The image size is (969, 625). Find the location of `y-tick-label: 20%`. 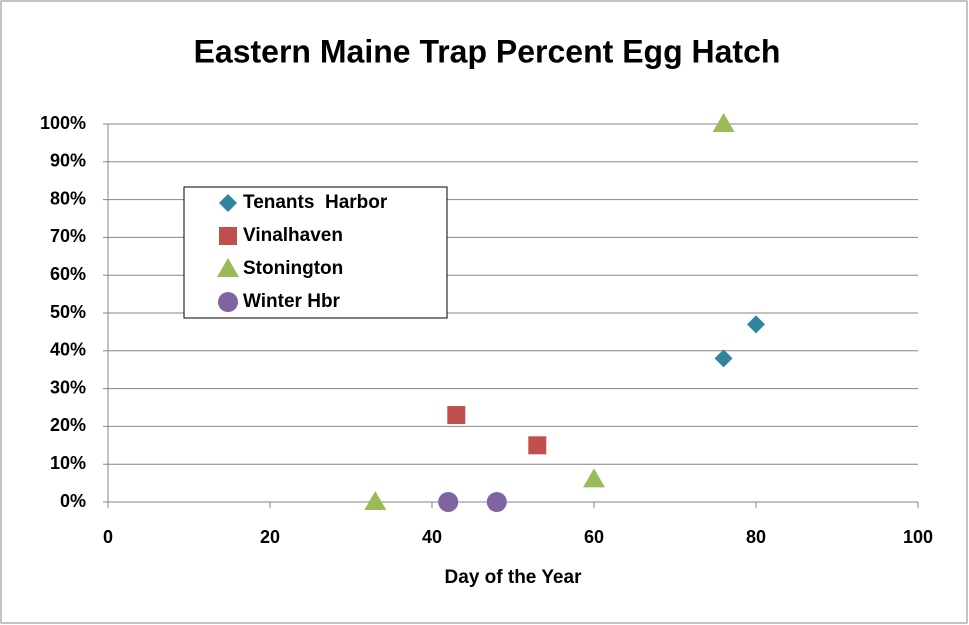

y-tick-label: 20% is located at coordinates (68, 425).